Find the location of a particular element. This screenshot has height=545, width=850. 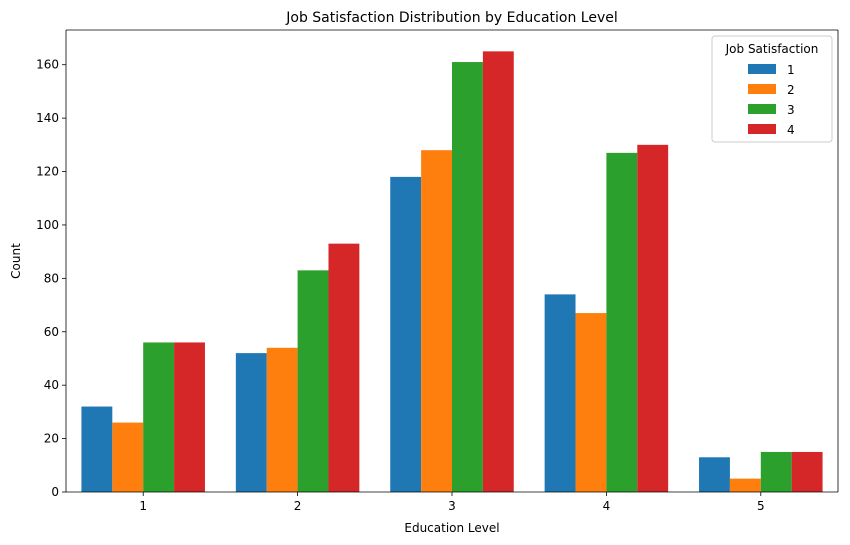

y-tick-label: 80 is located at coordinates (51, 278).